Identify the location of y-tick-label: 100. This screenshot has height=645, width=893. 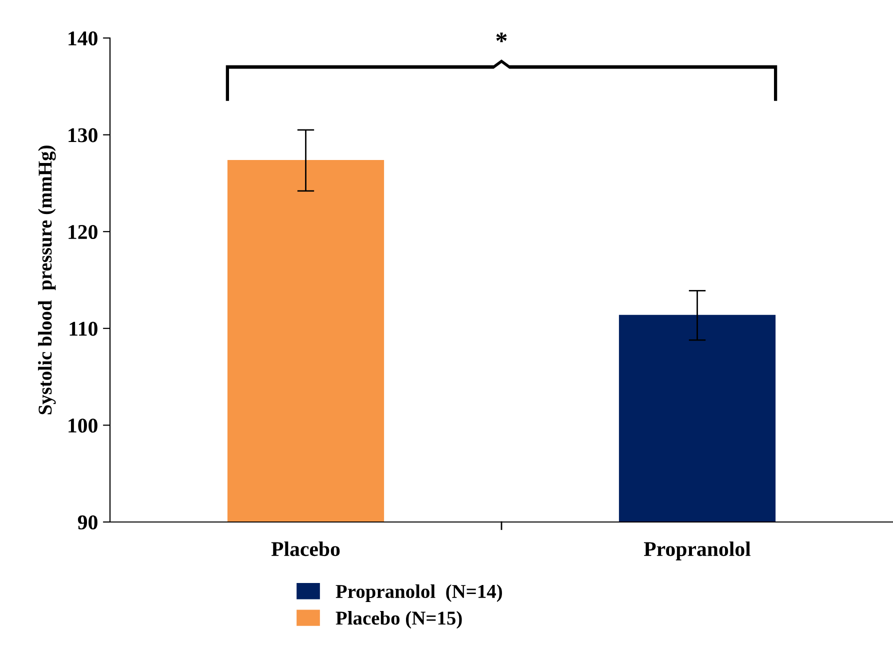
(83, 425).